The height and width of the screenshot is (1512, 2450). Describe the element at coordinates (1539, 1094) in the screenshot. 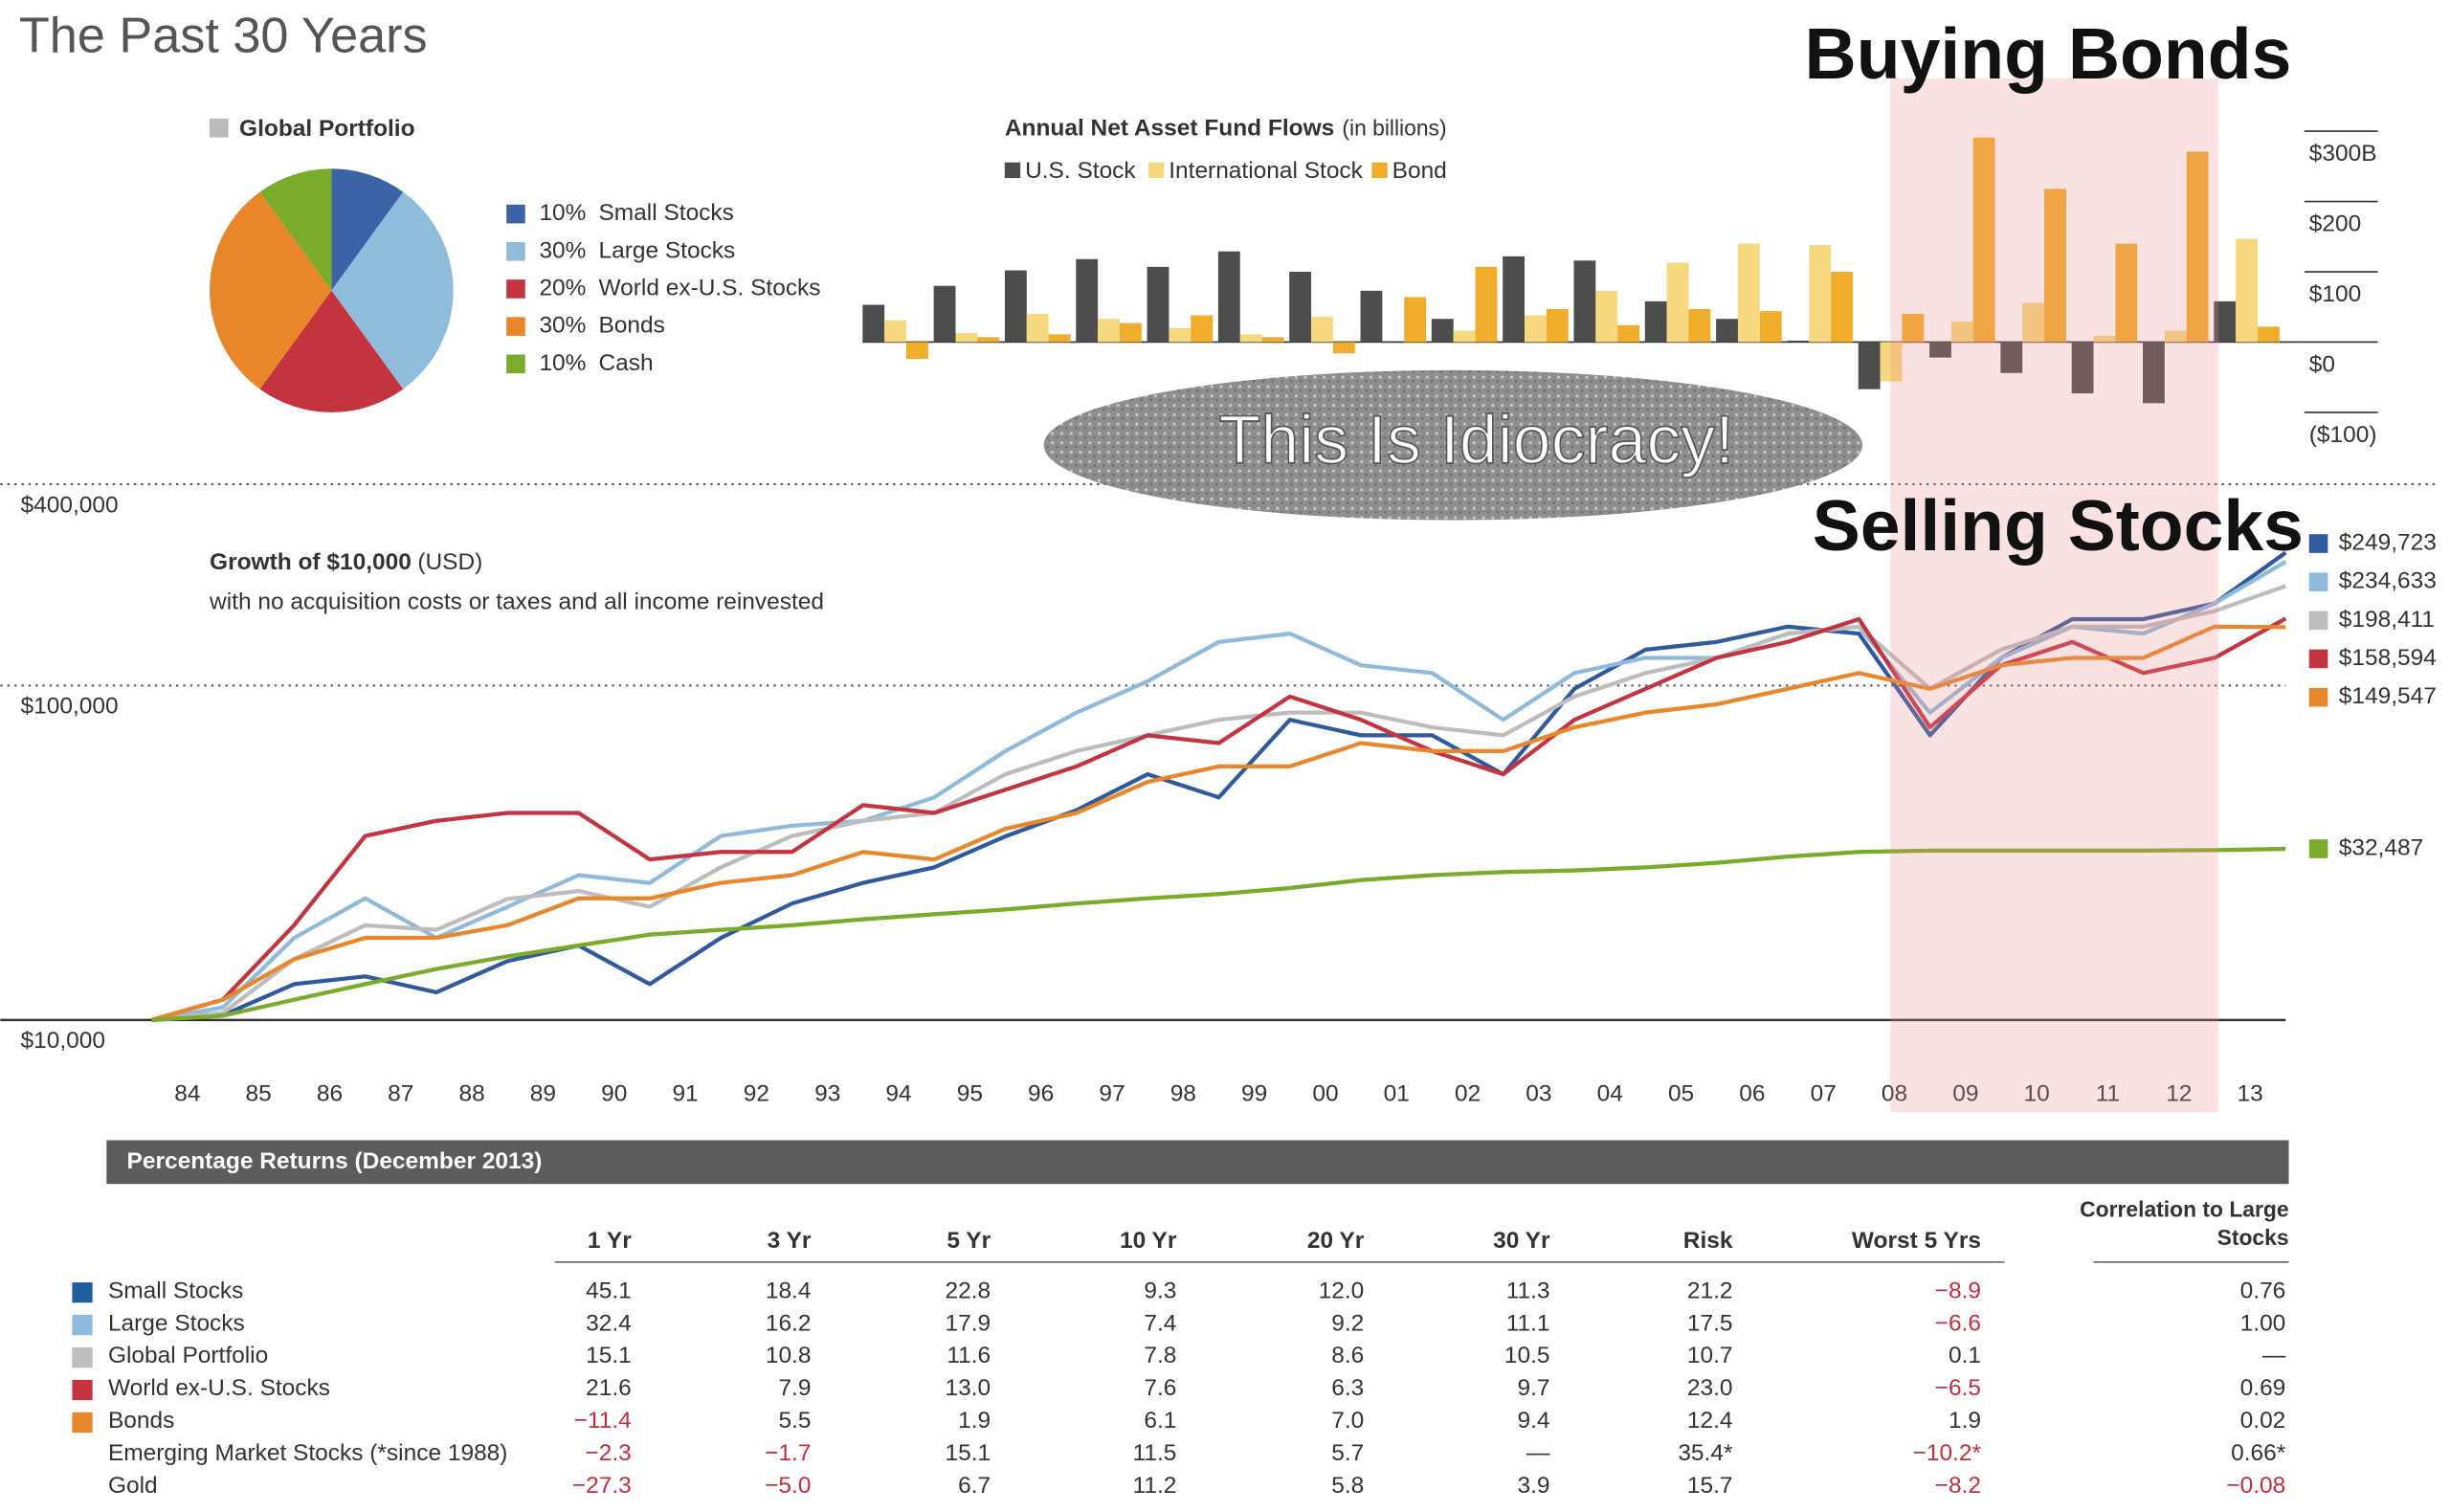

I see `x-tick-label: 03` at that location.